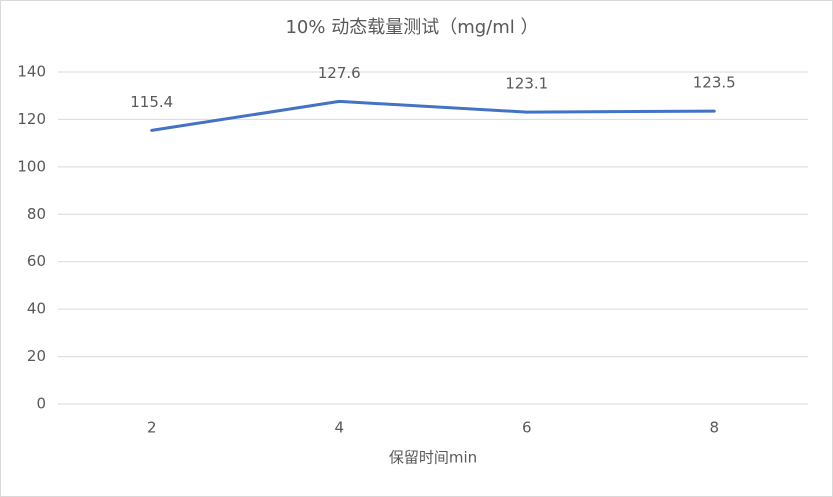  Describe the element at coordinates (339, 428) in the screenshot. I see `x-tick-label: 4` at that location.